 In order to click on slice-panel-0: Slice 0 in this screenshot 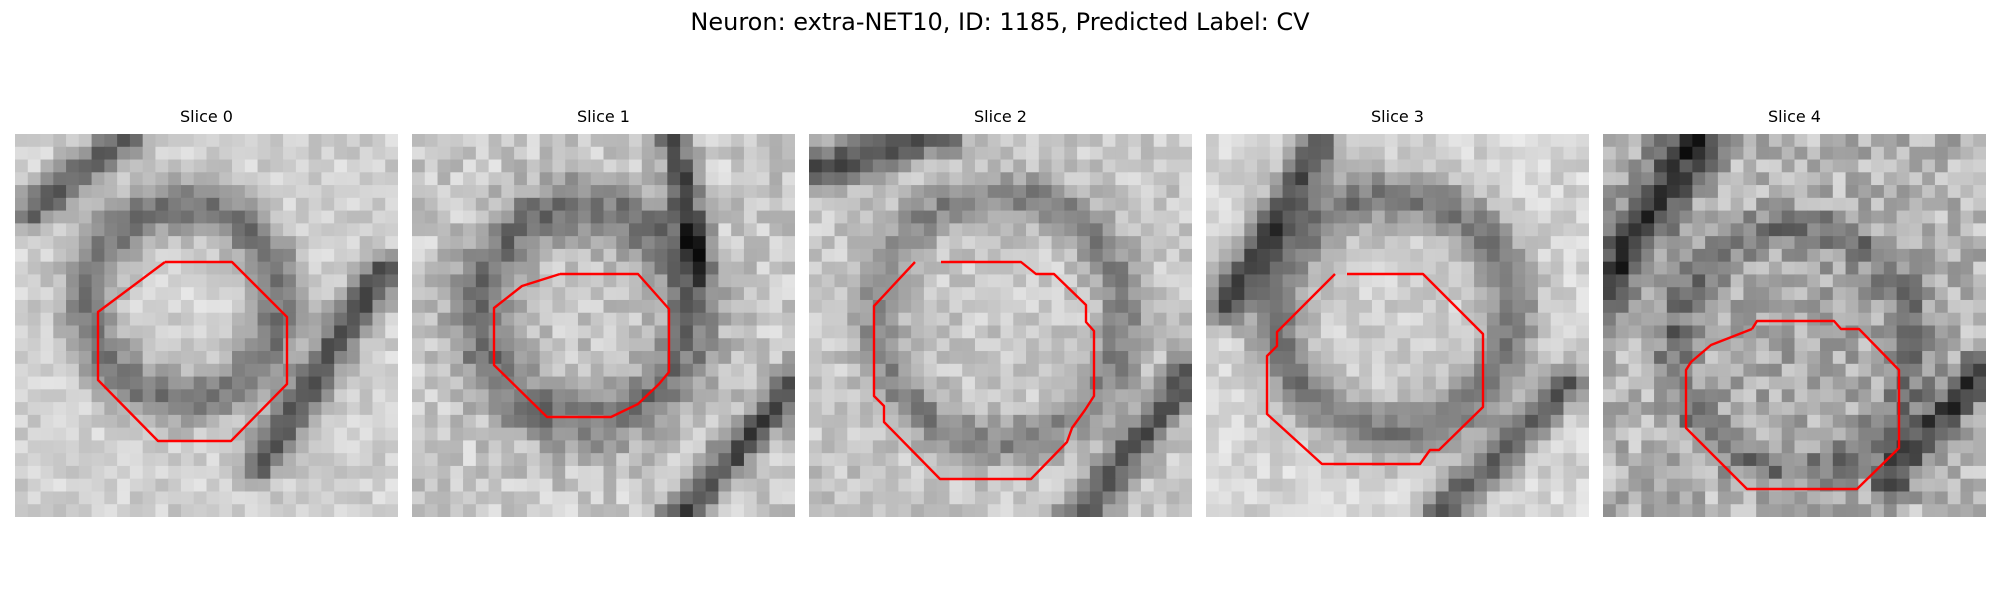, I will do `click(206, 312)`.